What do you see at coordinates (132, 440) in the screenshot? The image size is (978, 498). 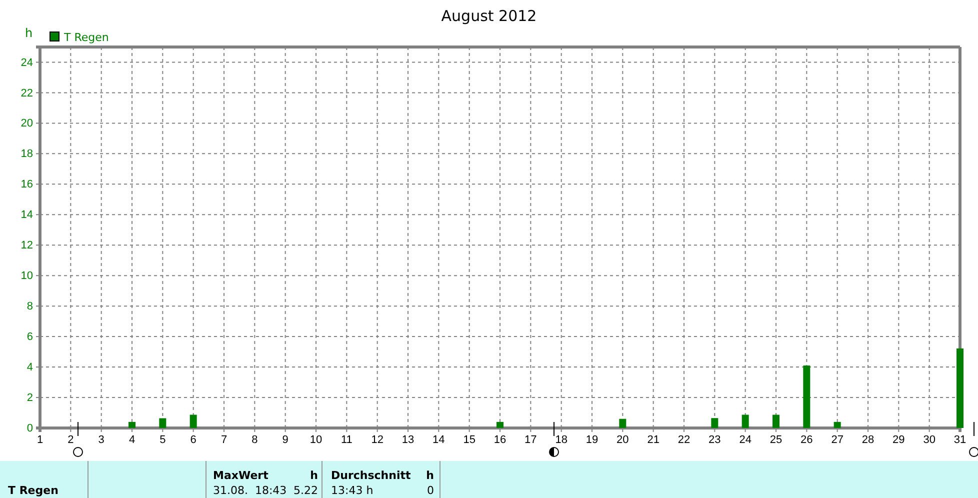 I see `x-tick-label: 4` at bounding box center [132, 440].